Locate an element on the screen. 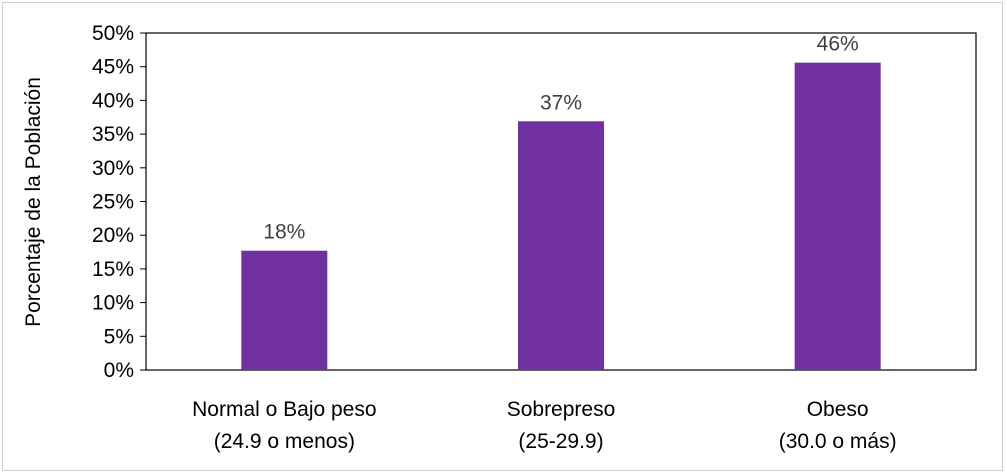  y-tick-label: 0% is located at coordinates (119, 370).